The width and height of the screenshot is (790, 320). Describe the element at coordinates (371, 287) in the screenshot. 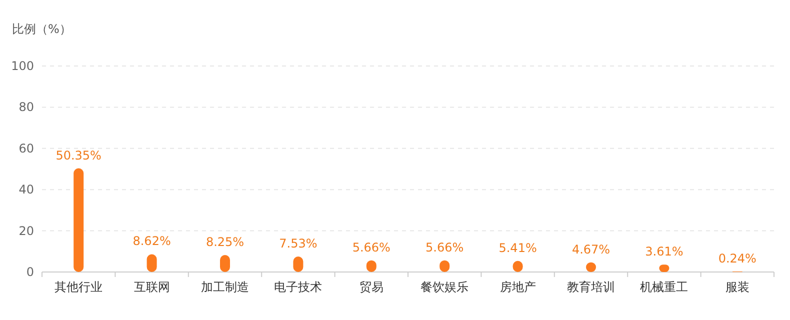

I see `x-tick-label: 贸易` at that location.